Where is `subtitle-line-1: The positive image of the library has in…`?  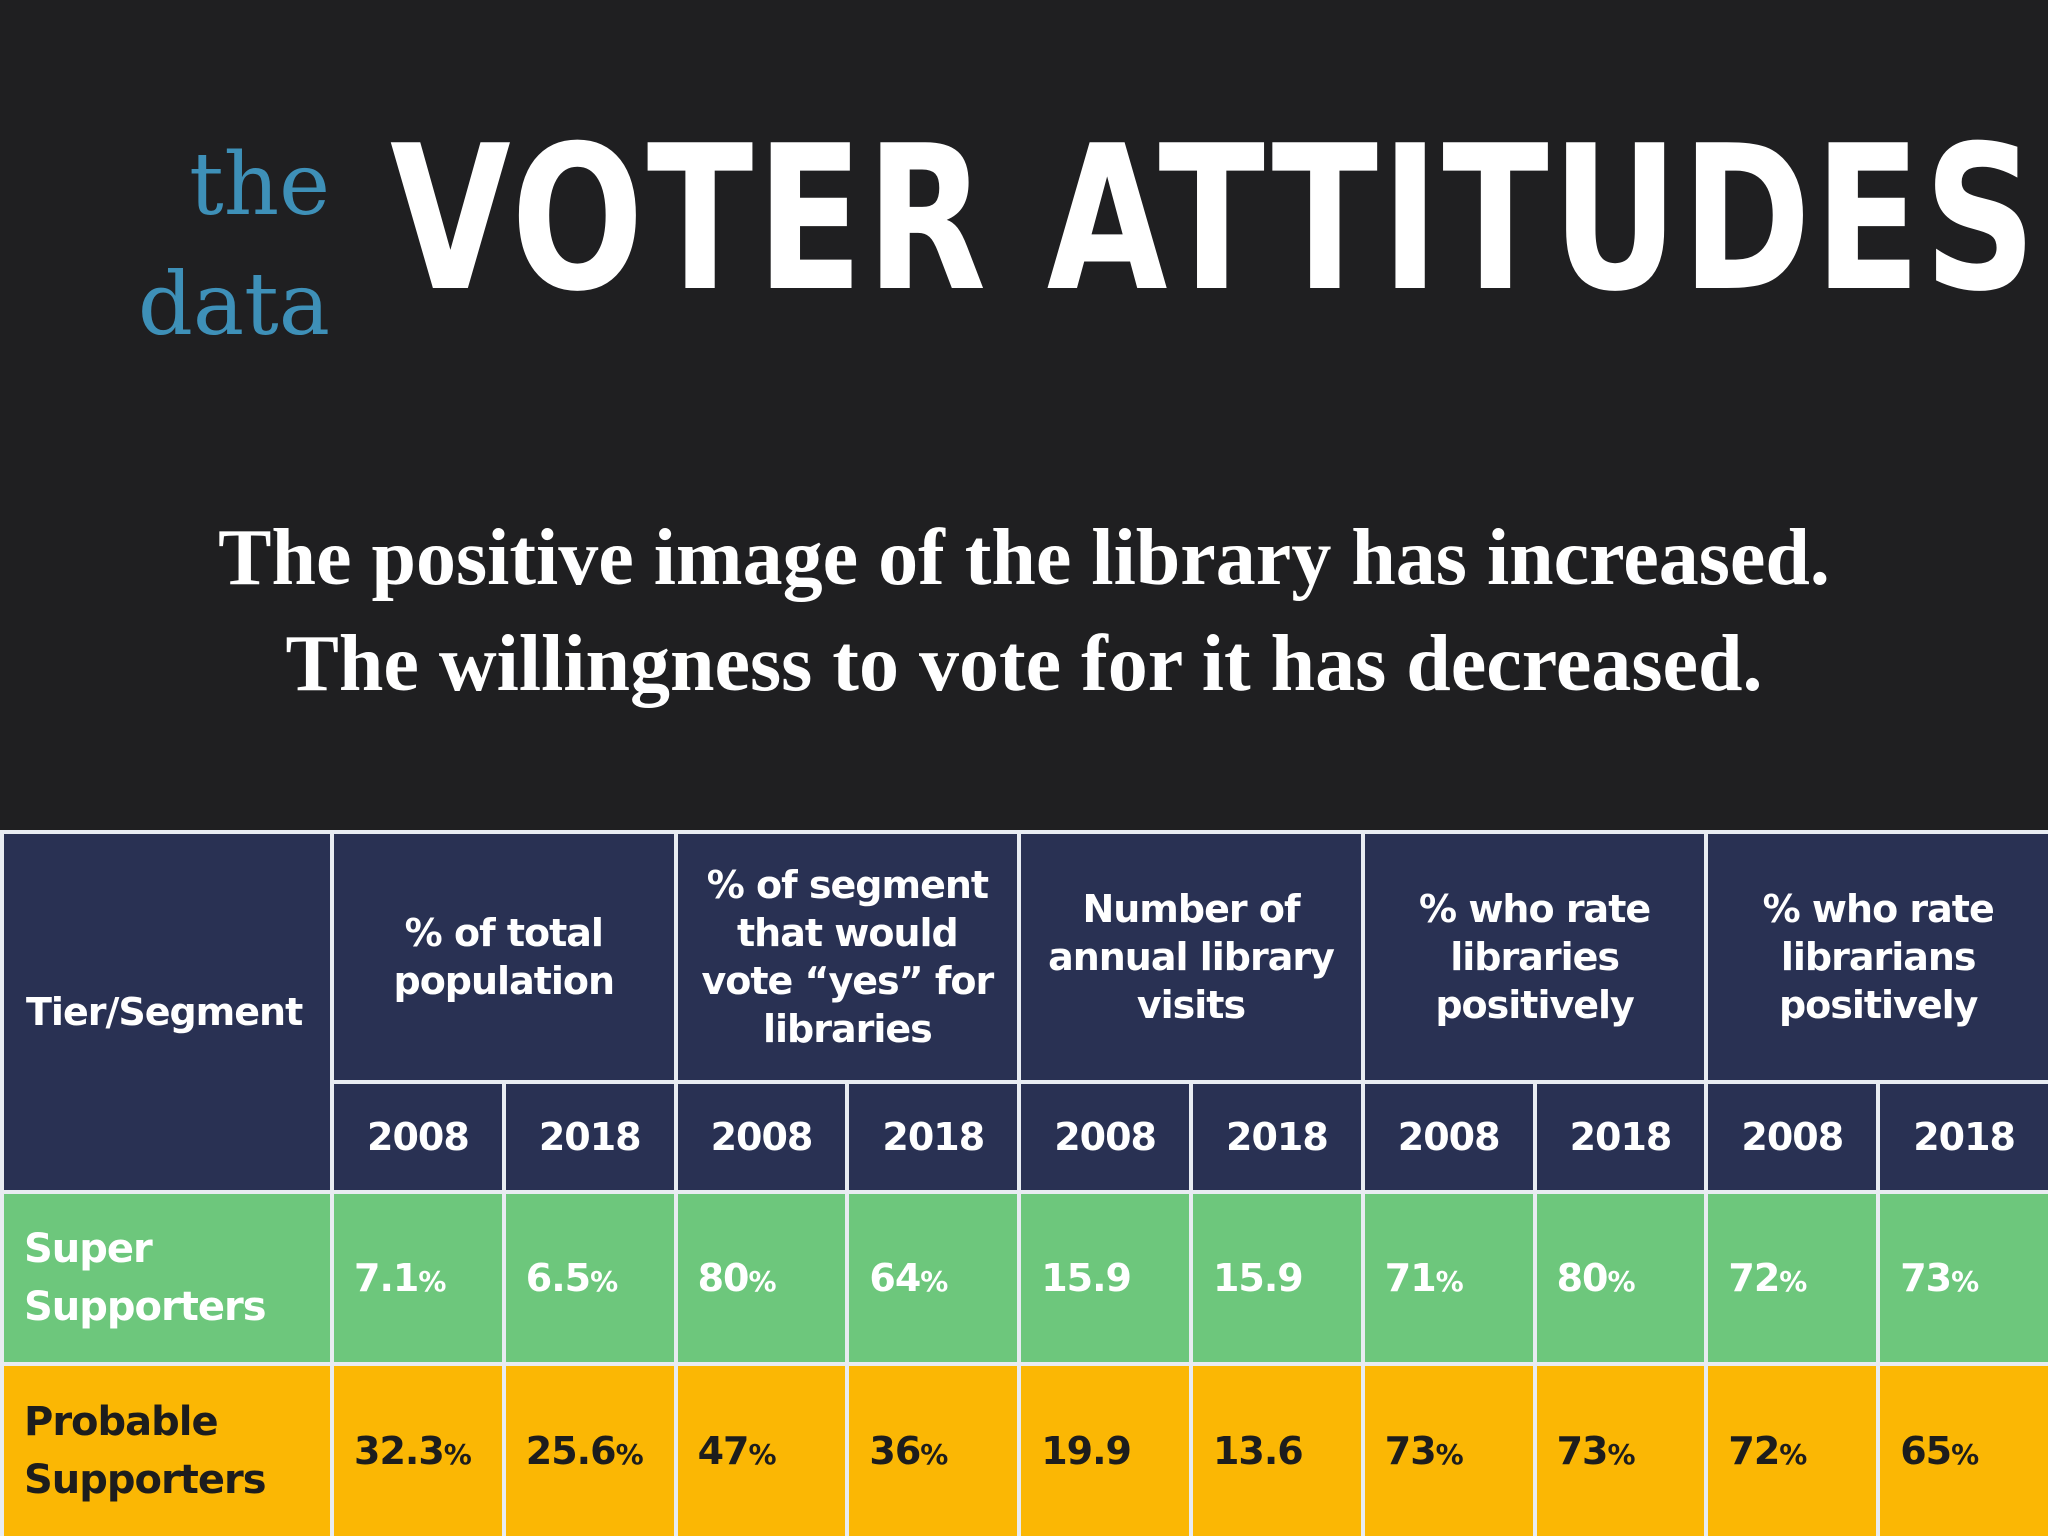
subtitle-line-1: The positive image of the library has in… is located at coordinates (1024, 558).